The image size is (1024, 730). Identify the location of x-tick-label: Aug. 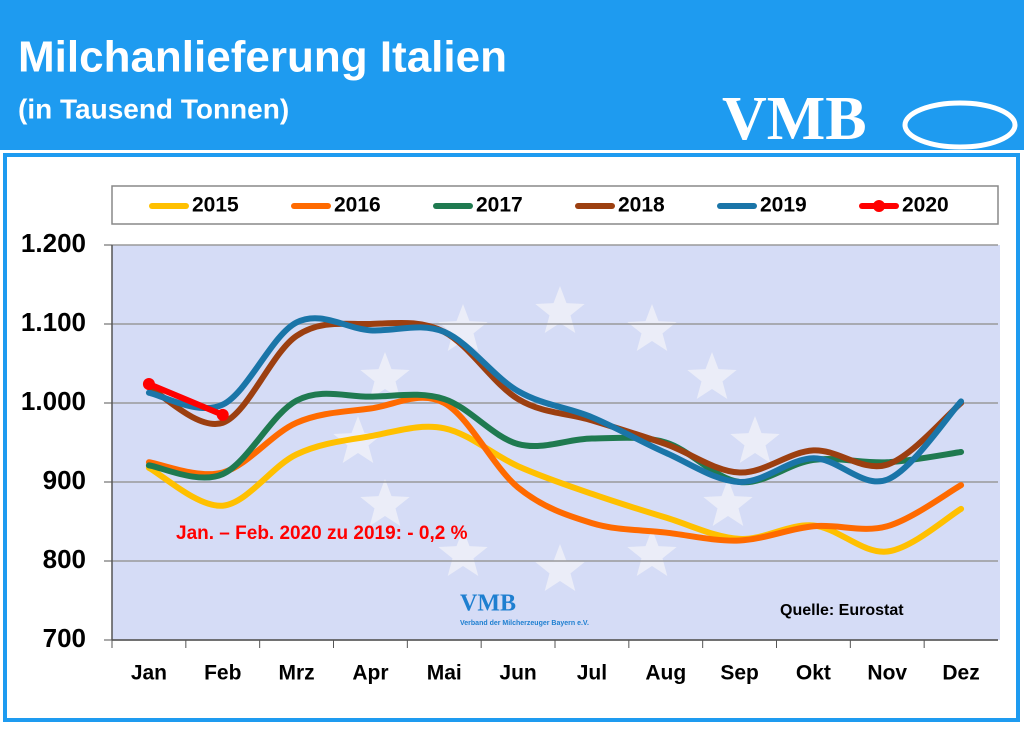
(665, 673).